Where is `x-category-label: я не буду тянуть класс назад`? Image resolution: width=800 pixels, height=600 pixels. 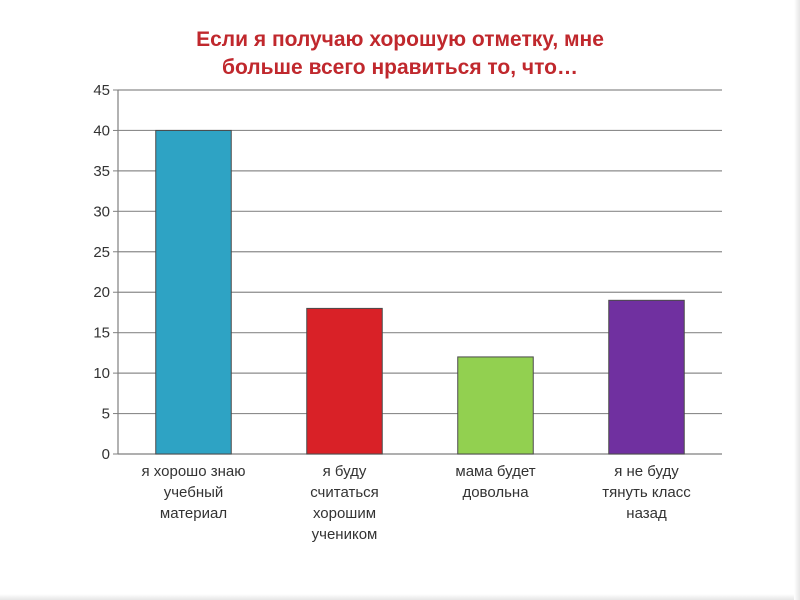
x-category-label: я не буду тянуть класс назад is located at coordinates (646, 492).